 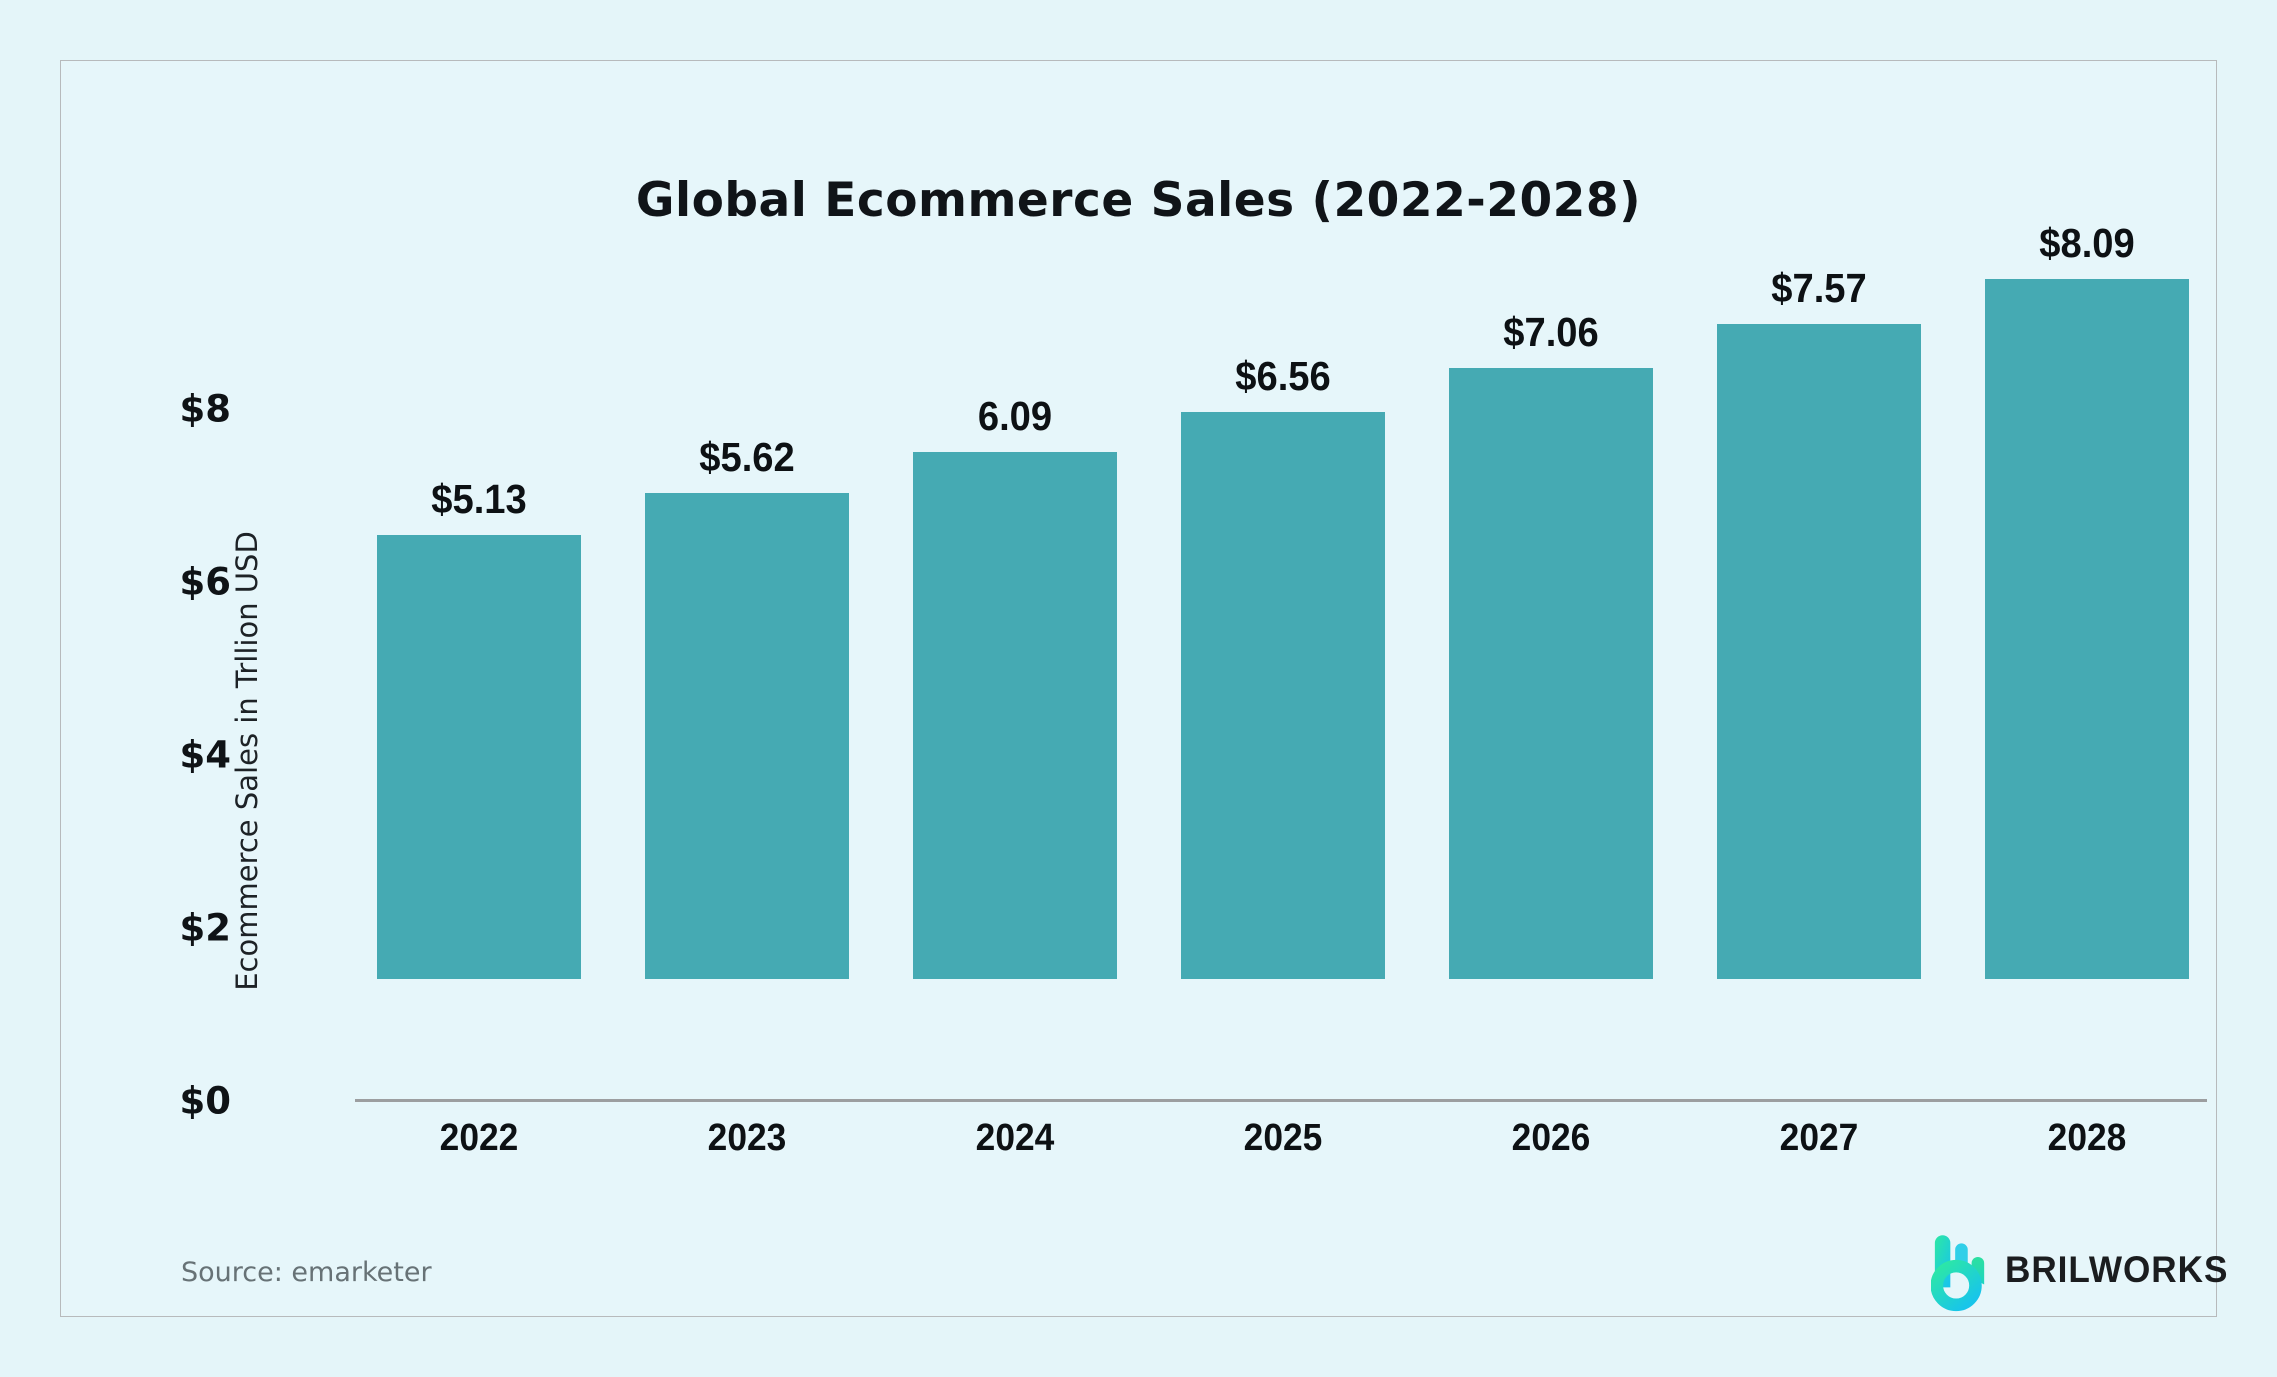 I want to click on bar-value-label: $7.06, so click(x=1551, y=332).